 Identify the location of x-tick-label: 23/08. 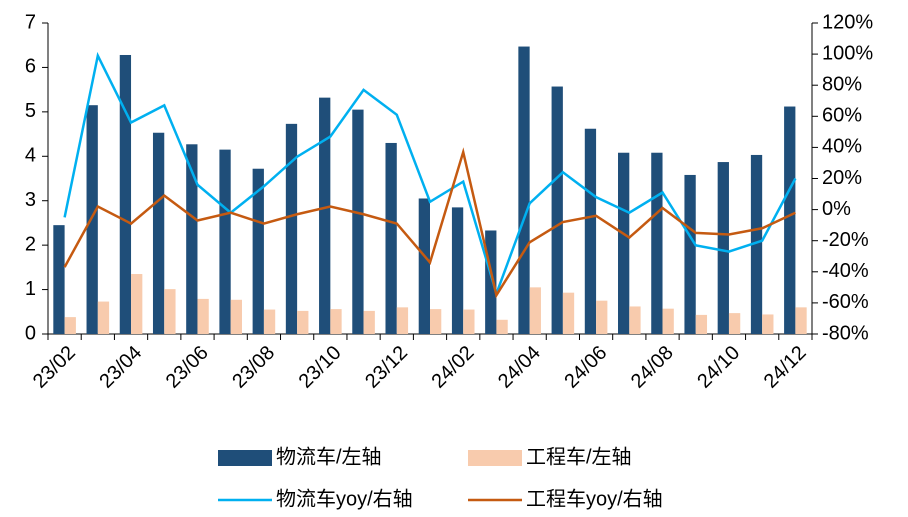
(253, 367).